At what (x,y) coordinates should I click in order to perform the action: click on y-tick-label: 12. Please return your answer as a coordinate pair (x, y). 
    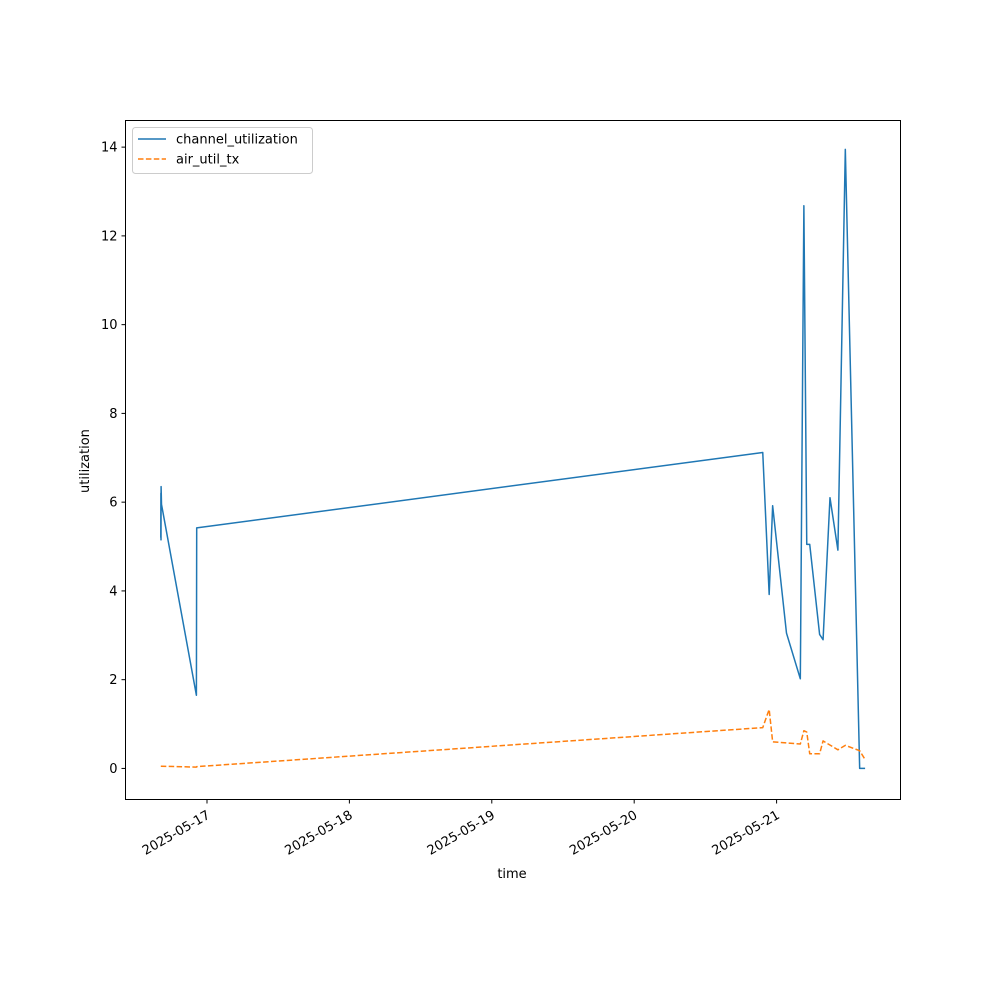
    Looking at the image, I should click on (109, 236).